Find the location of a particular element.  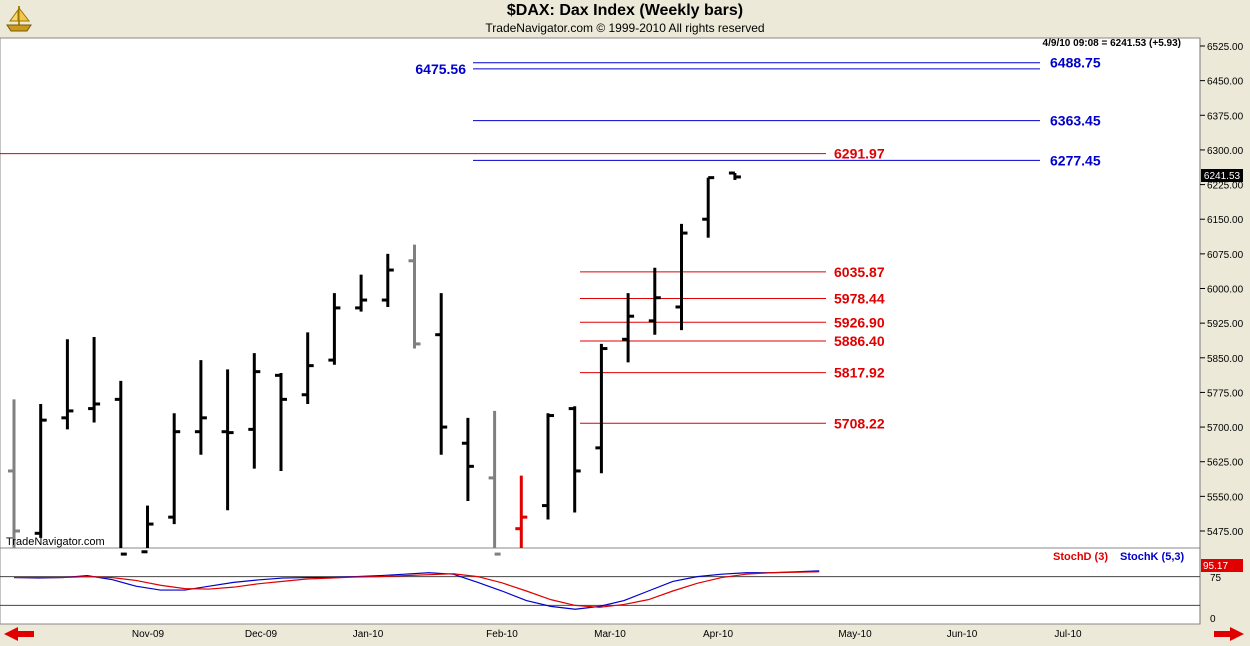

stochastic-lines is located at coordinates (600, 590).